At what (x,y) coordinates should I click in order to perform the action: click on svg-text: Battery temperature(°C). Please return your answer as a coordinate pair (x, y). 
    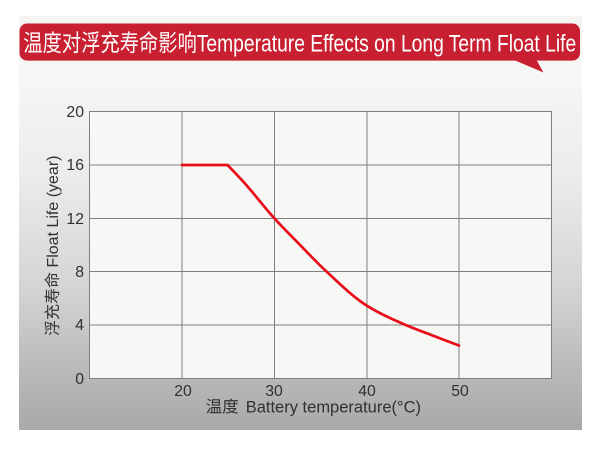
    Looking at the image, I should click on (333, 407).